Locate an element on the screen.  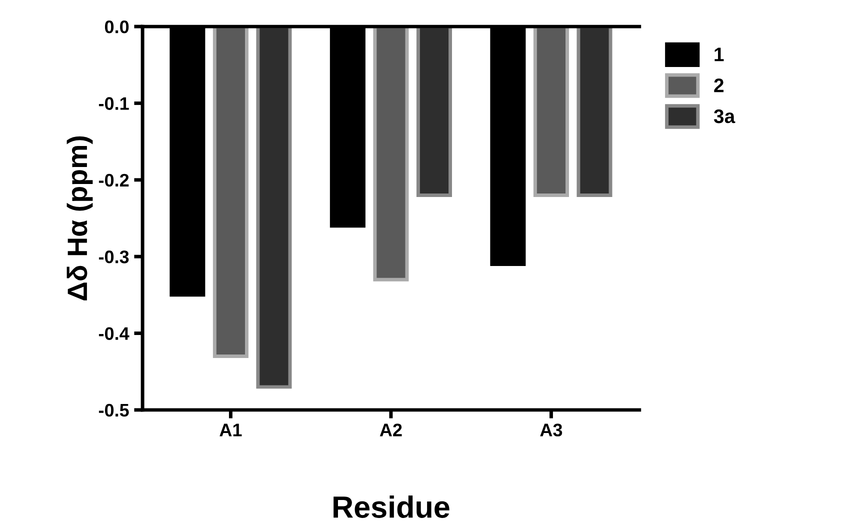
y-tick-label: -0.4 is located at coordinates (114, 333).